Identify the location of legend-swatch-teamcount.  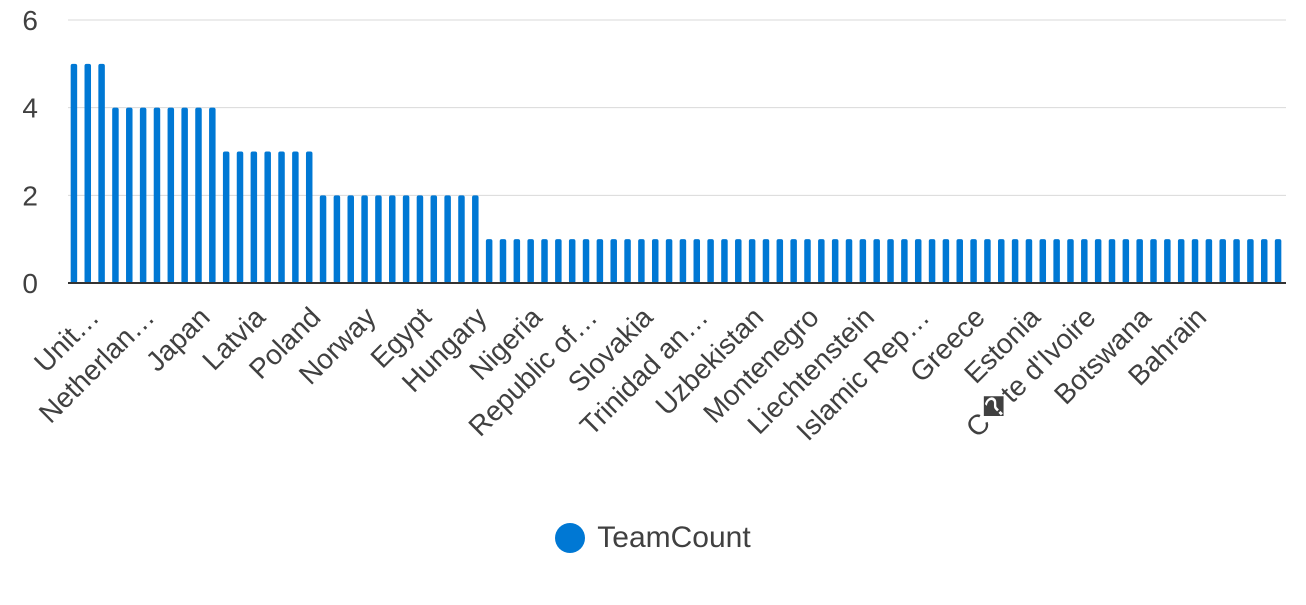
(570, 538).